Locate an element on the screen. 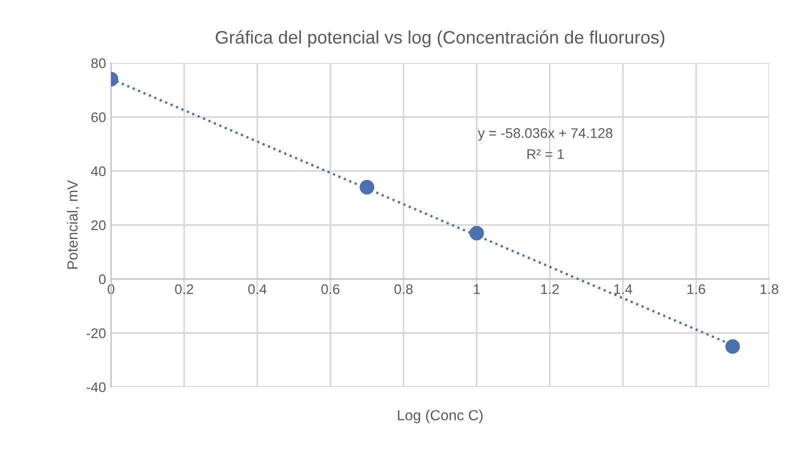 The height and width of the screenshot is (450, 793). y-tick-label: 60 is located at coordinates (98, 117).